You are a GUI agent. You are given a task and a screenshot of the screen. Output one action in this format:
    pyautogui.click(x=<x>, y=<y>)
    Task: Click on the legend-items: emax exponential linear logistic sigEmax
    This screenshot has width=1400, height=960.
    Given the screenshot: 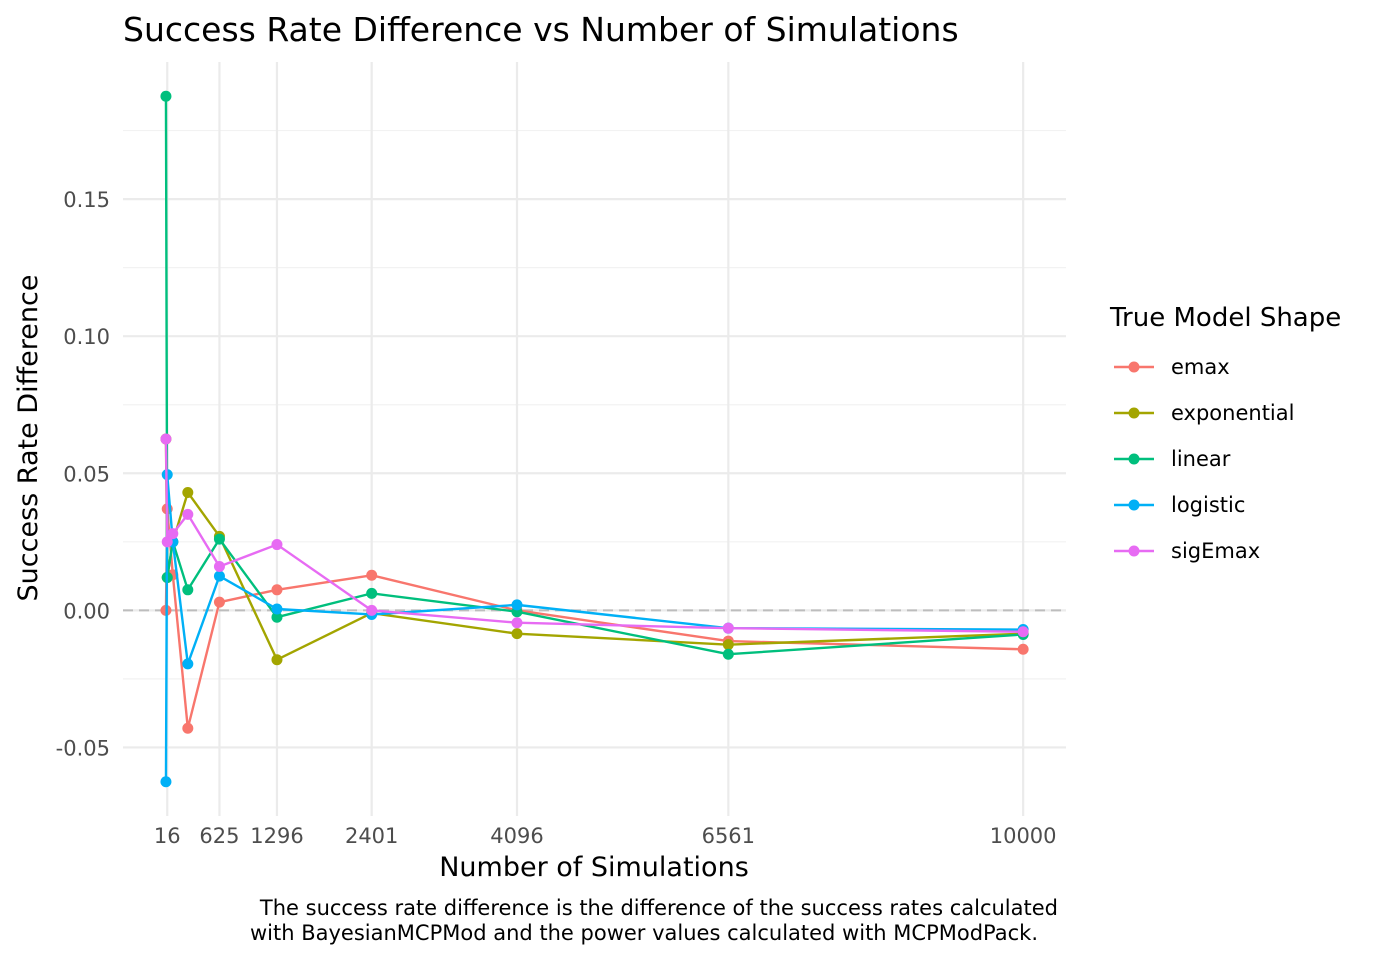 What is the action you would take?
    pyautogui.click(x=1204, y=459)
    